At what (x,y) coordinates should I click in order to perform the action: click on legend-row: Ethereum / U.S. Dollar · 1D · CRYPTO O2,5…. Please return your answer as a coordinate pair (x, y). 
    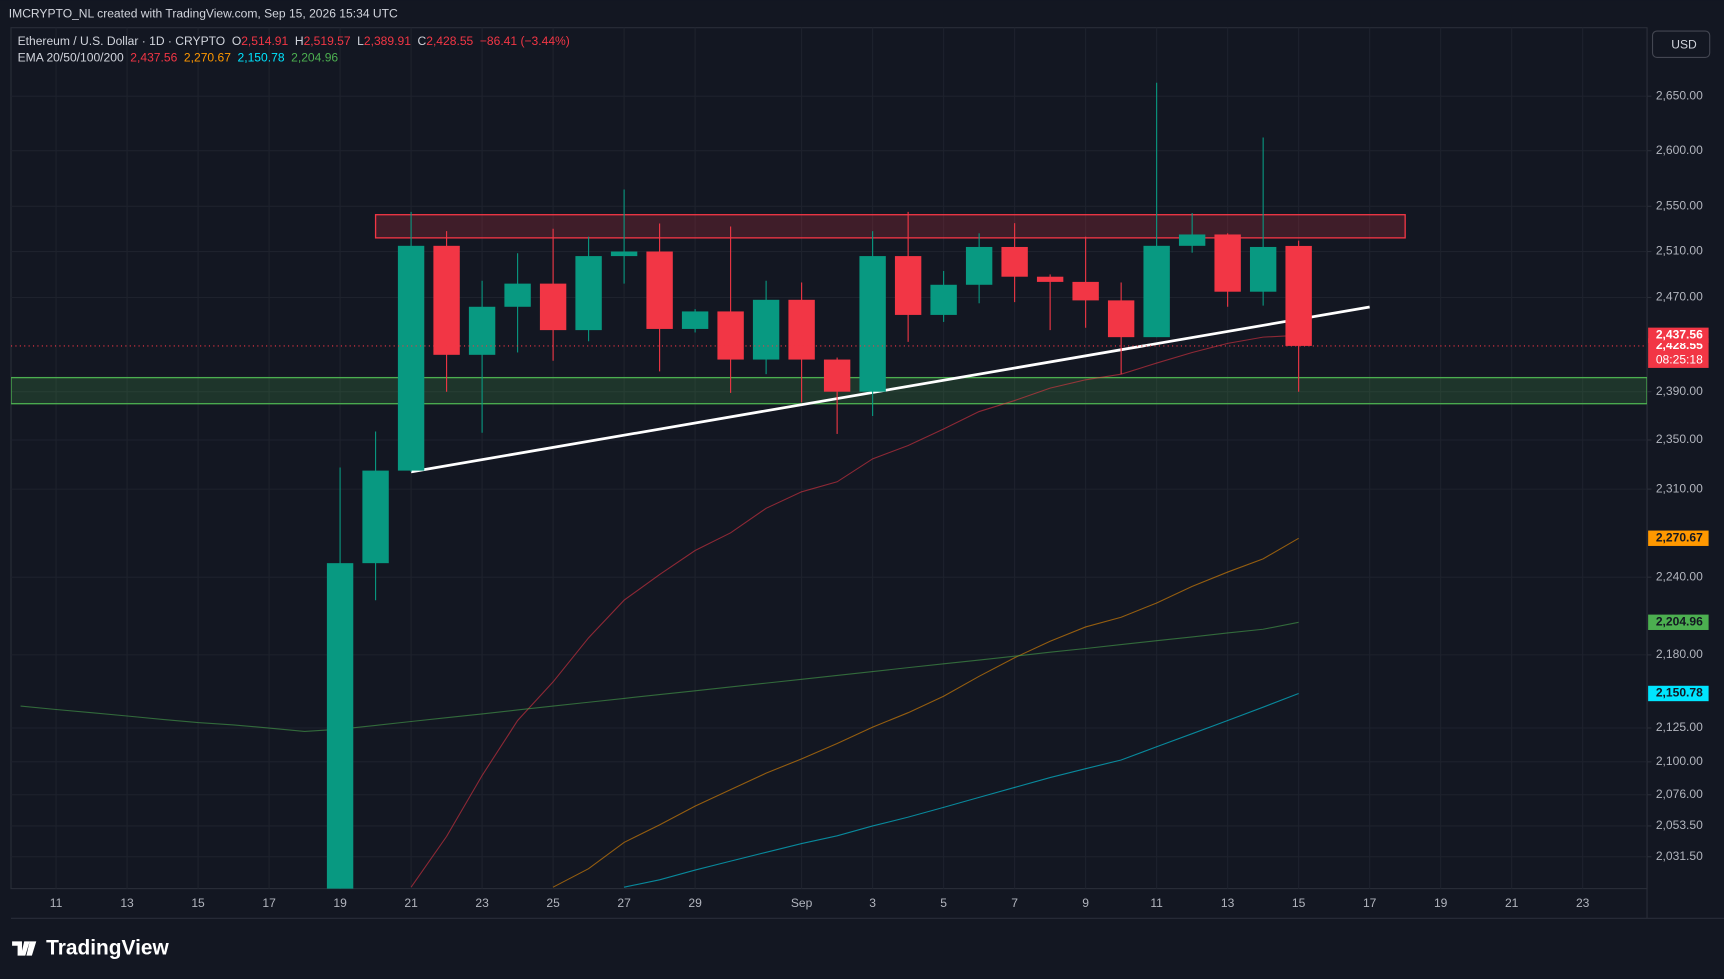
    Looking at the image, I should click on (294, 41).